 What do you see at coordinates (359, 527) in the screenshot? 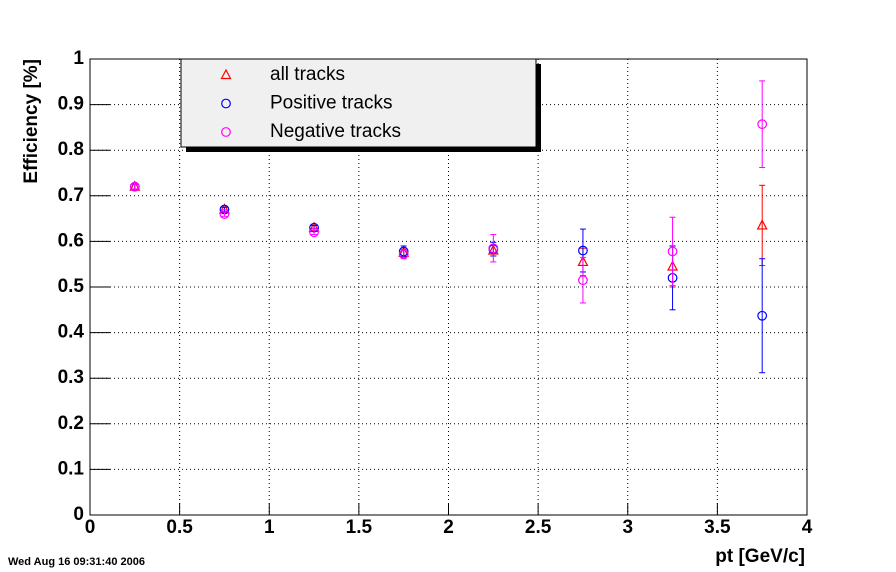
I see `x-tick-label: 1.5` at bounding box center [359, 527].